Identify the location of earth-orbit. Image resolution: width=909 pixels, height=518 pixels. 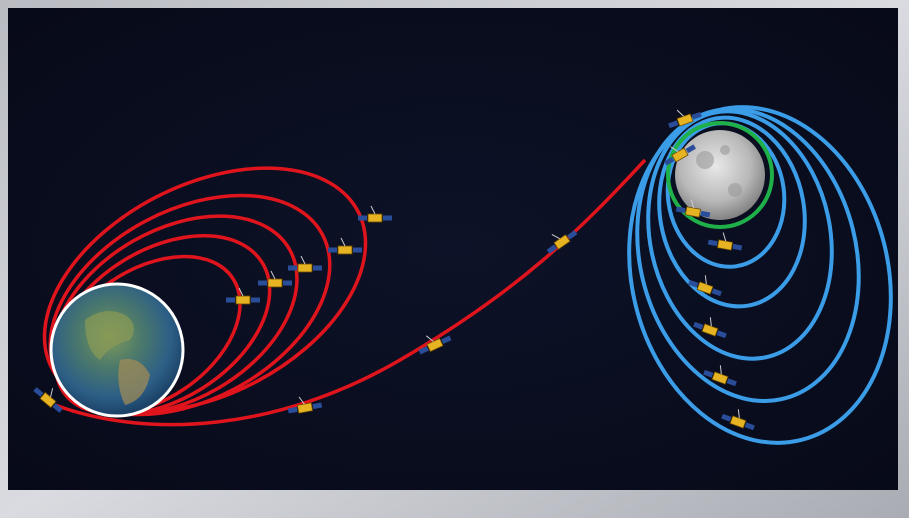
(148, 335).